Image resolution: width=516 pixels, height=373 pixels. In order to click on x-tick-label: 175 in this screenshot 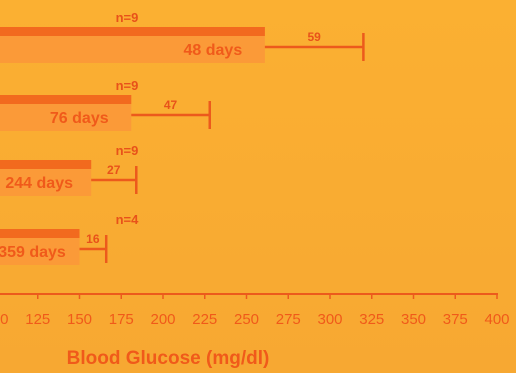, I will do `click(121, 319)`.